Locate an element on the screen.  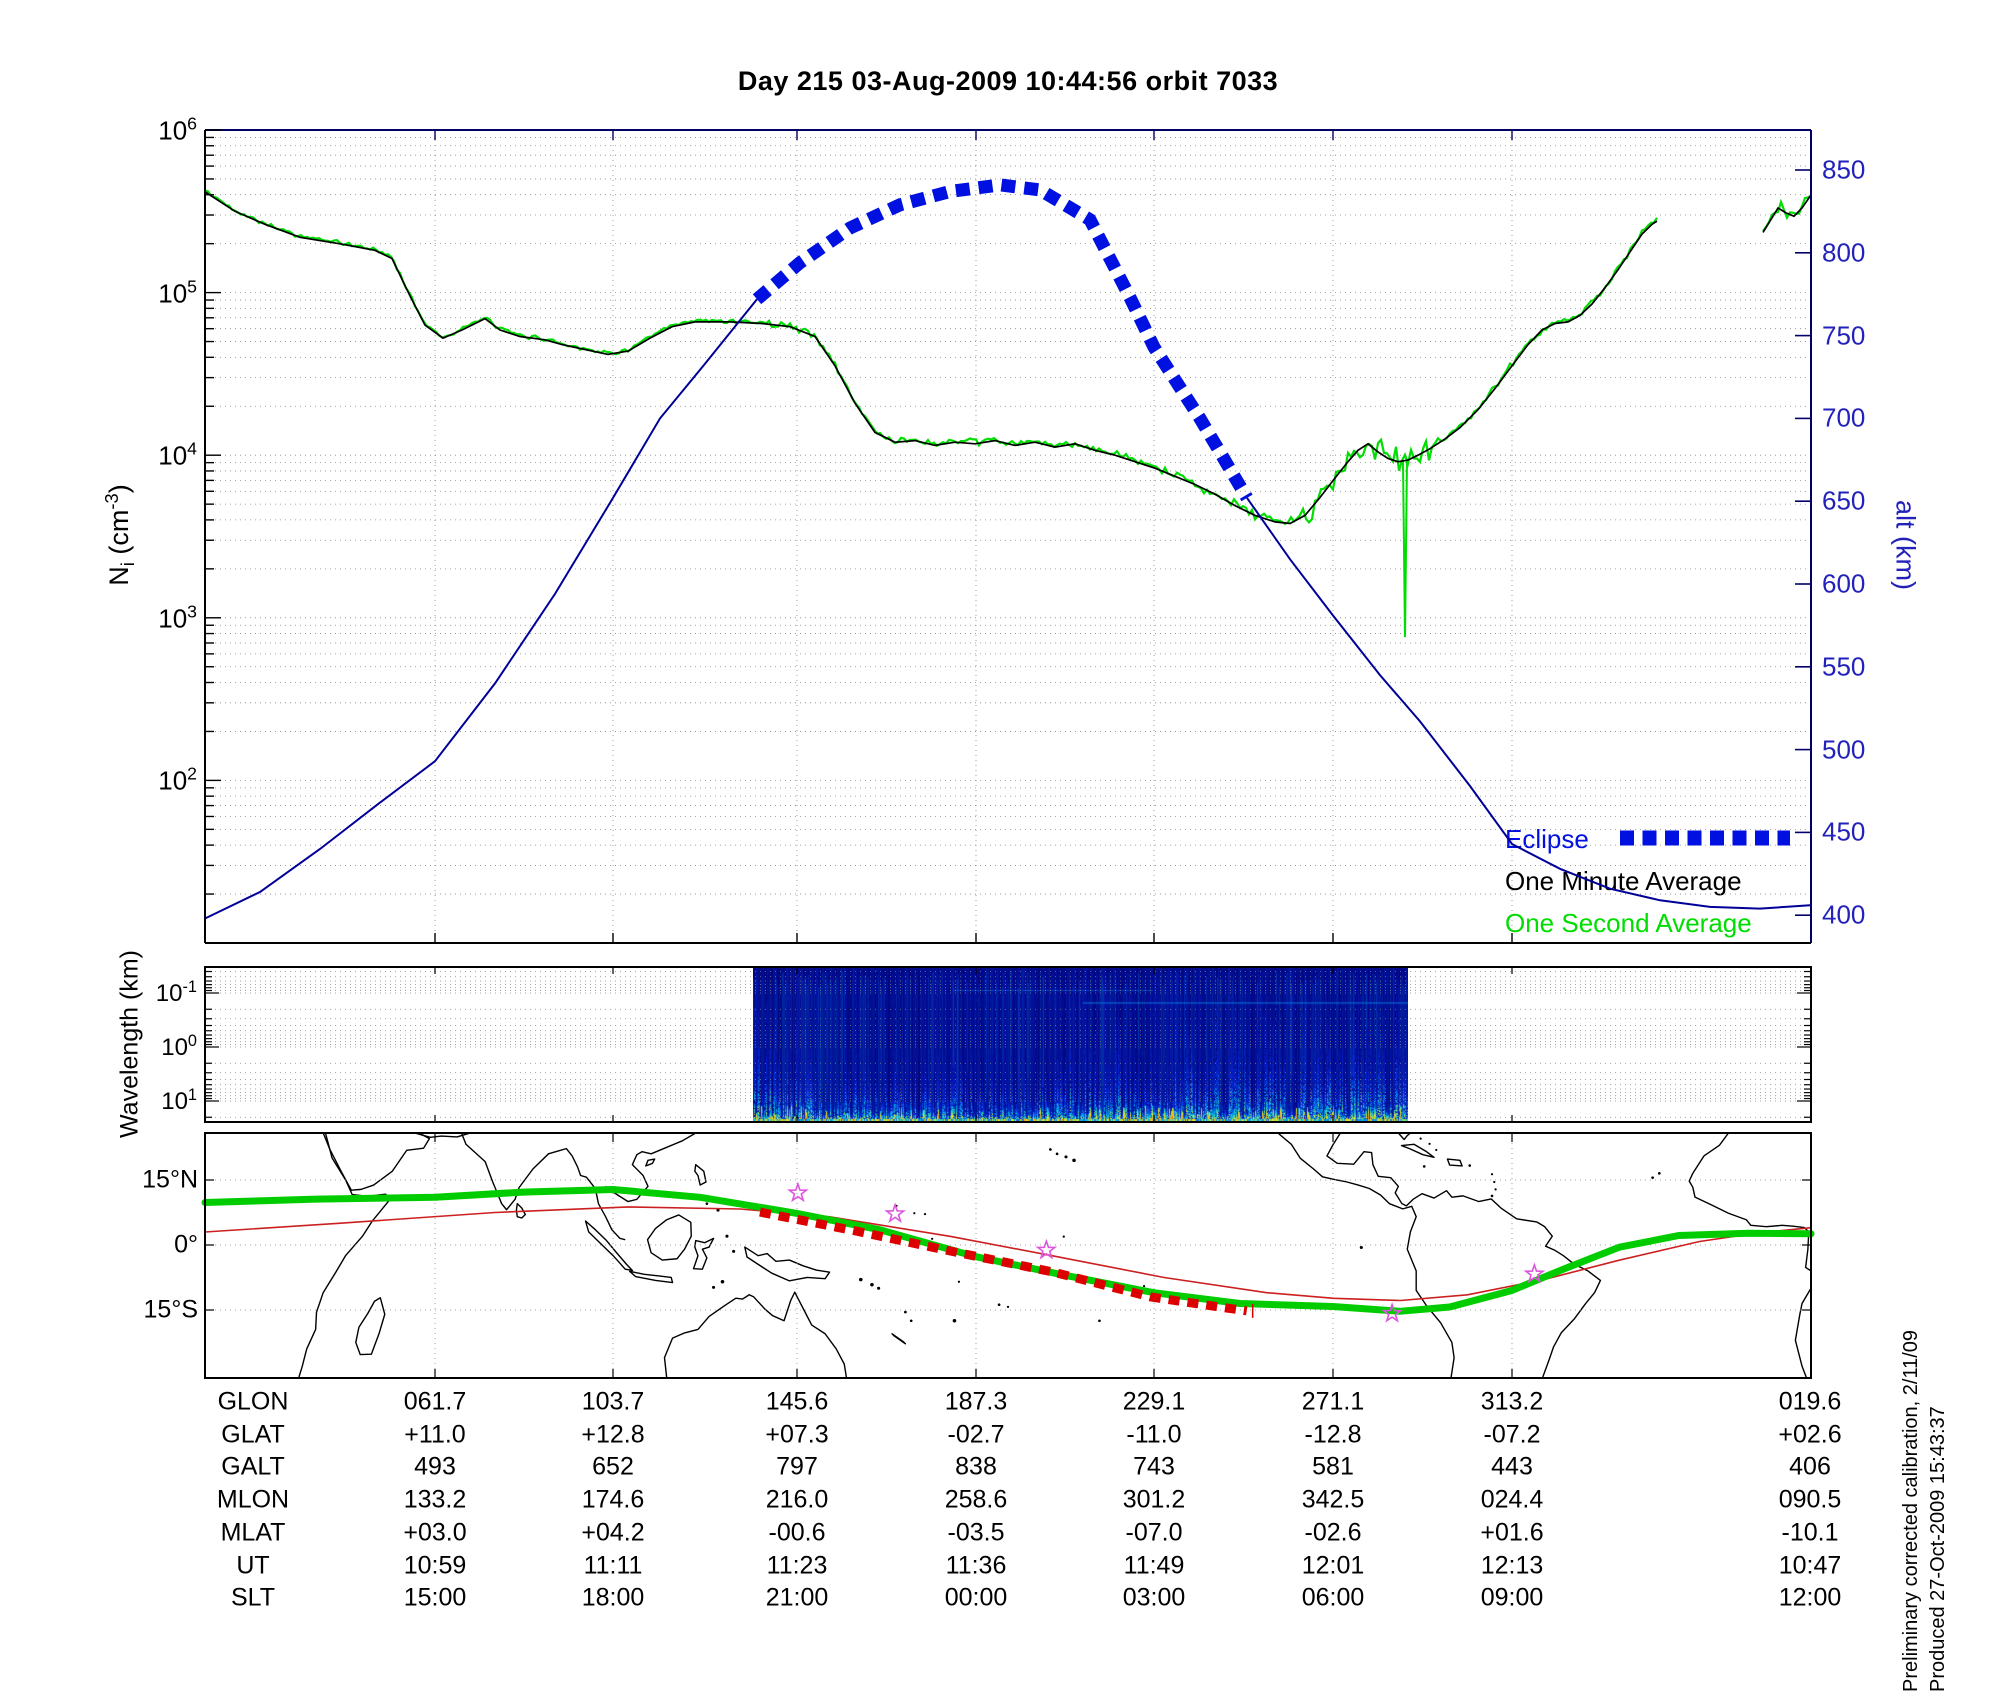
density-axis-tick-label: 10⁶ is located at coordinates (177, 129).